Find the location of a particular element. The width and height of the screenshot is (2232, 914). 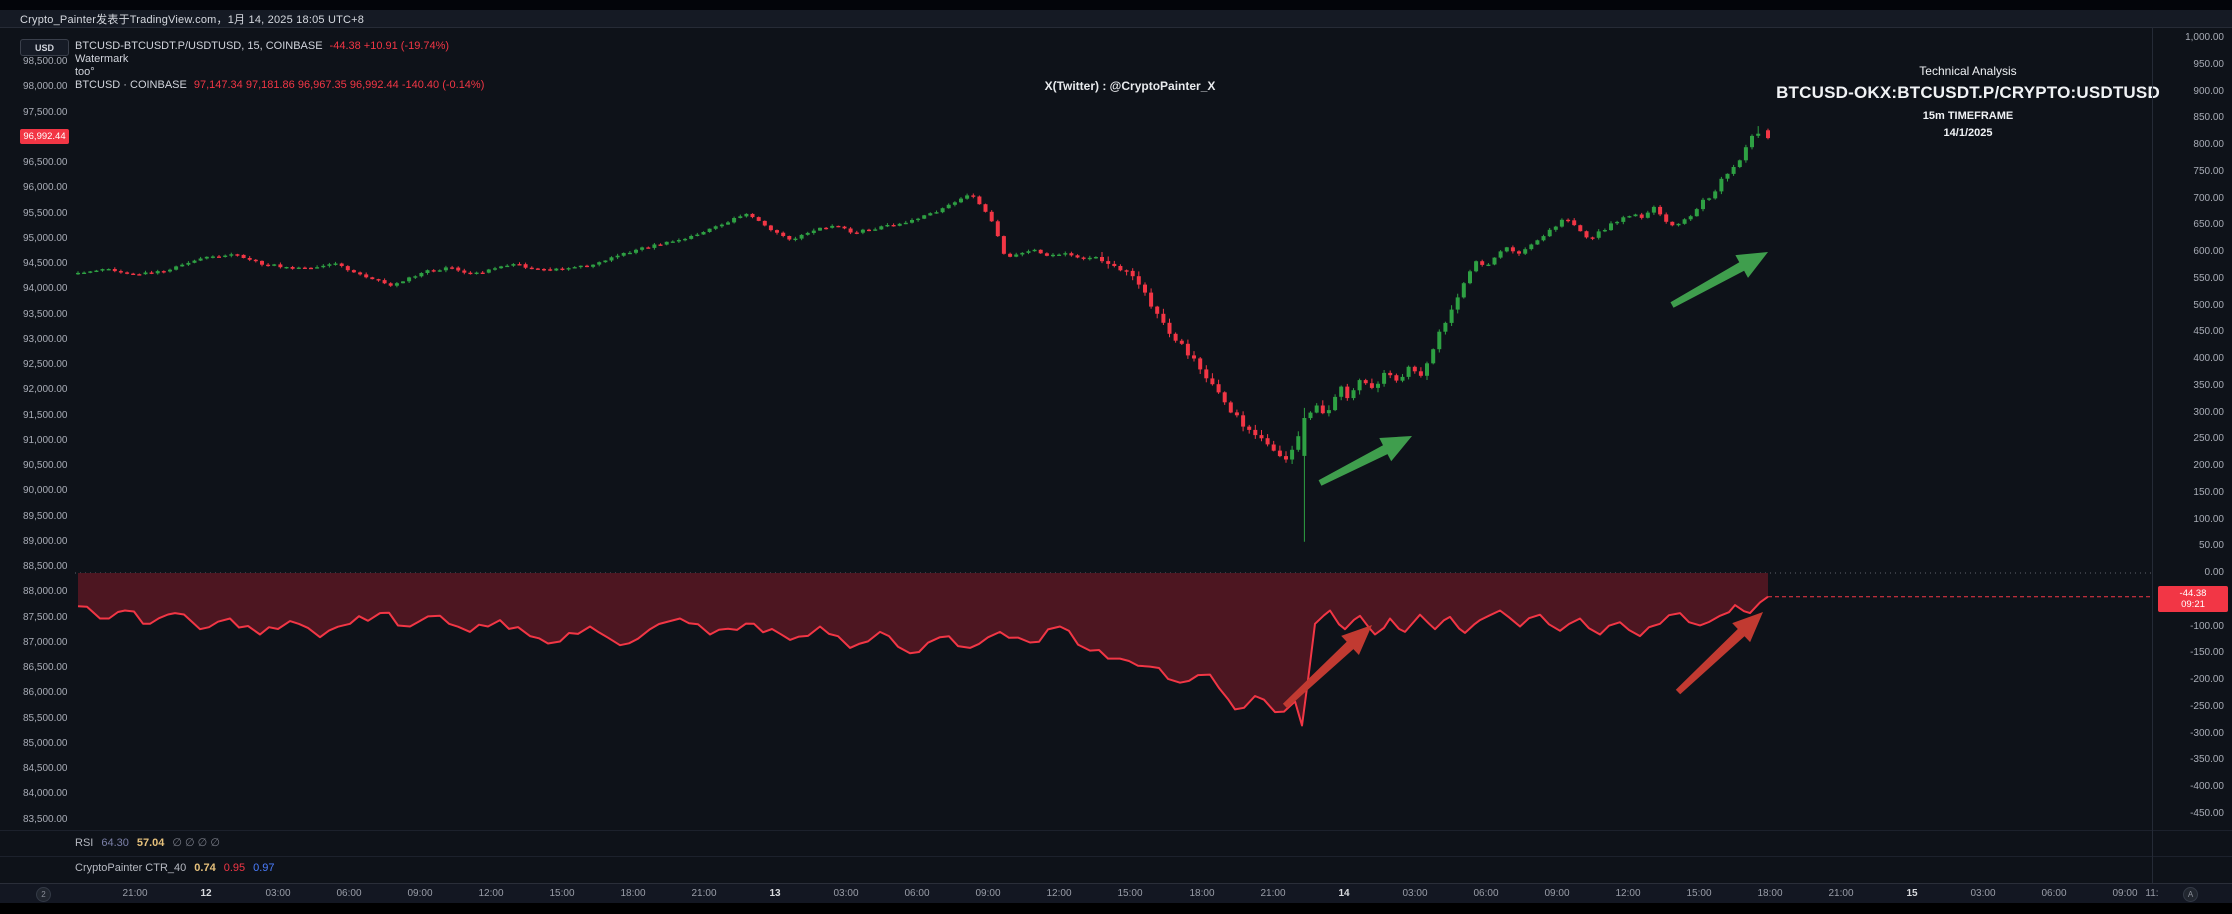

left-axis-tick: 90,000.00 is located at coordinates (45, 491).